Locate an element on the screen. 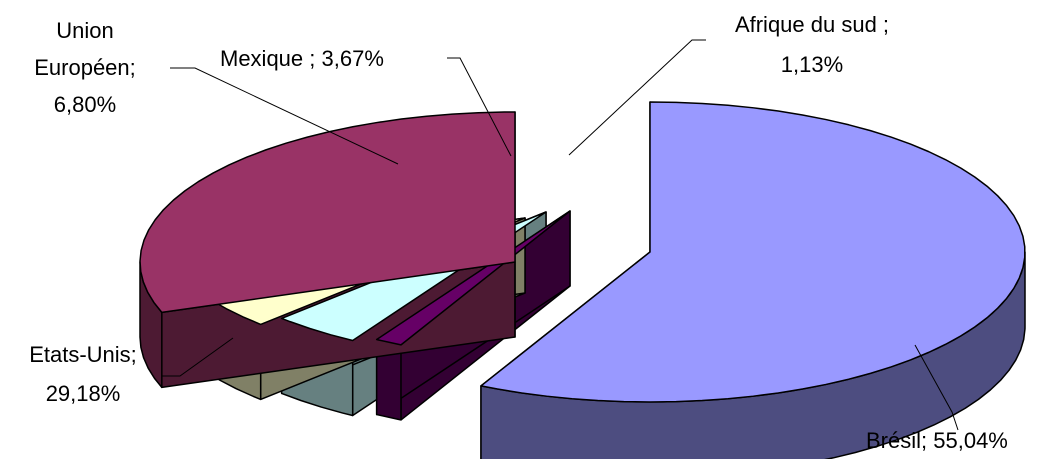 This screenshot has height=459, width=1052. data-label-etats-unis-value: 29,18% is located at coordinates (83, 393).